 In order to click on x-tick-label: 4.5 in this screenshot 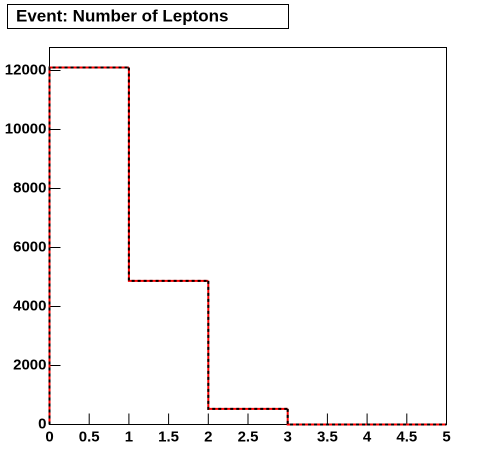, I will do `click(406, 436)`.